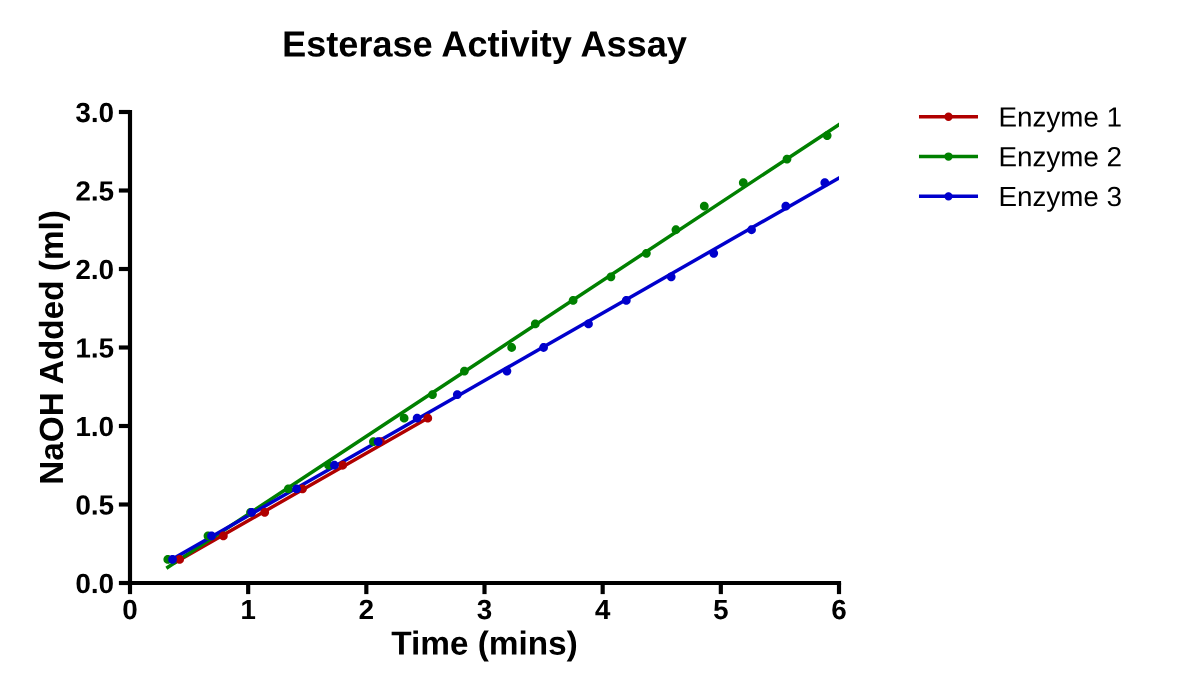  What do you see at coordinates (94, 269) in the screenshot?
I see `y-tick-label: 2.0` at bounding box center [94, 269].